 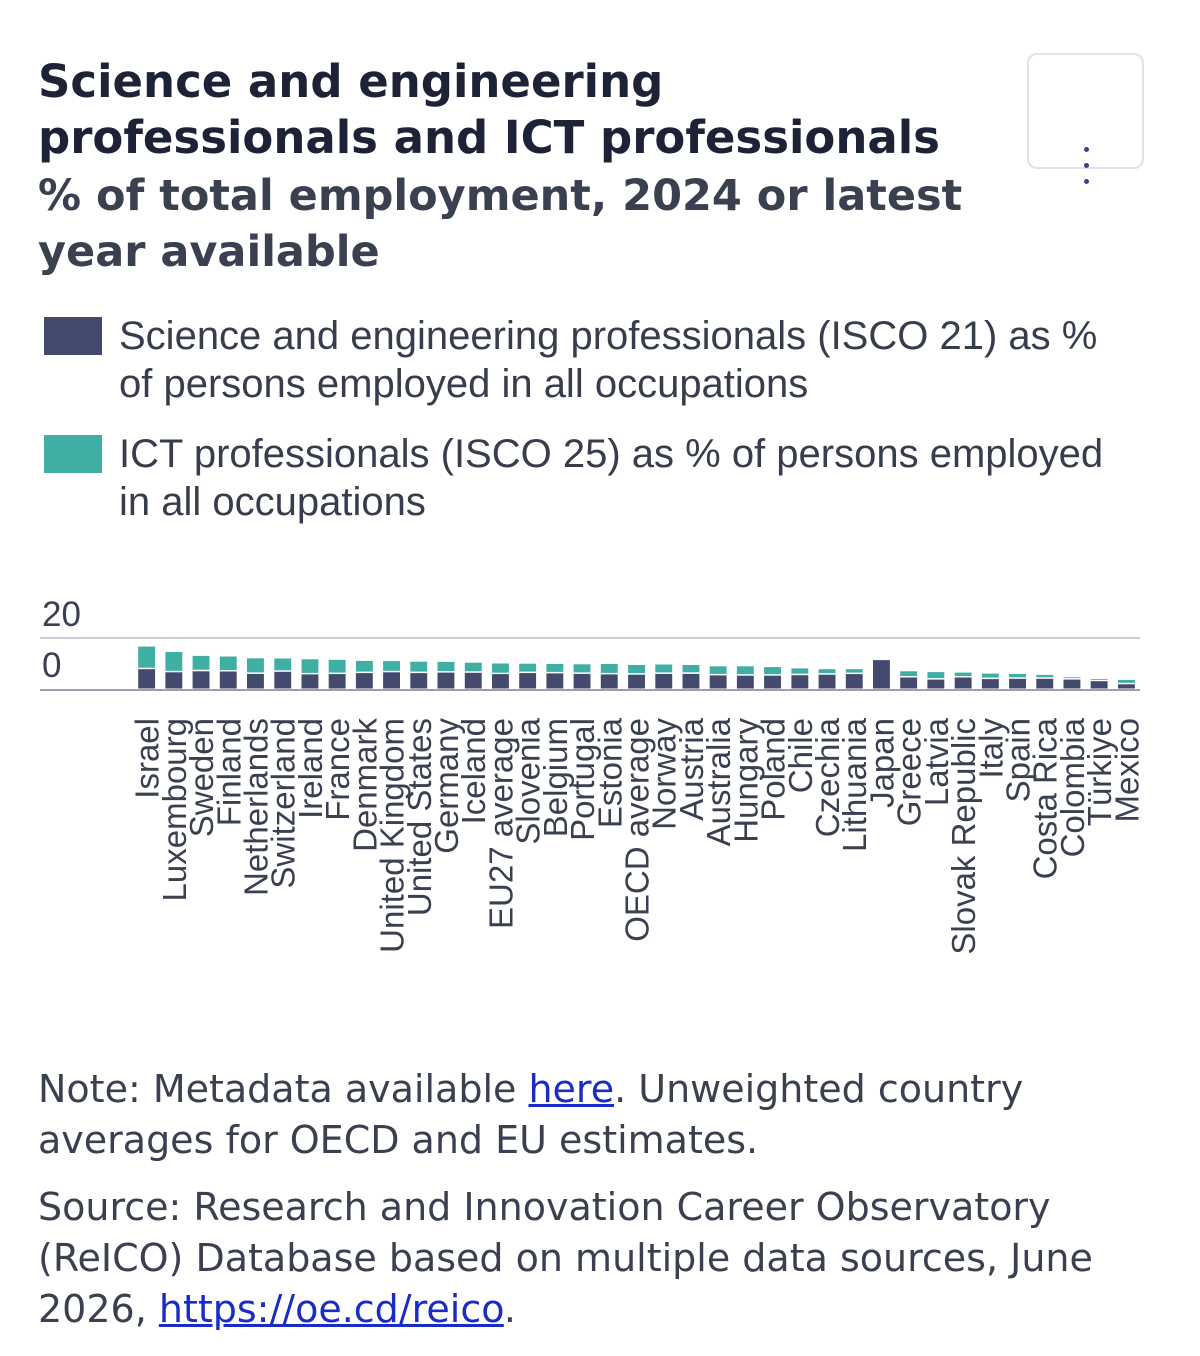 What do you see at coordinates (854, 784) in the screenshot?
I see `x-tick-label: Lithuania` at bounding box center [854, 784].